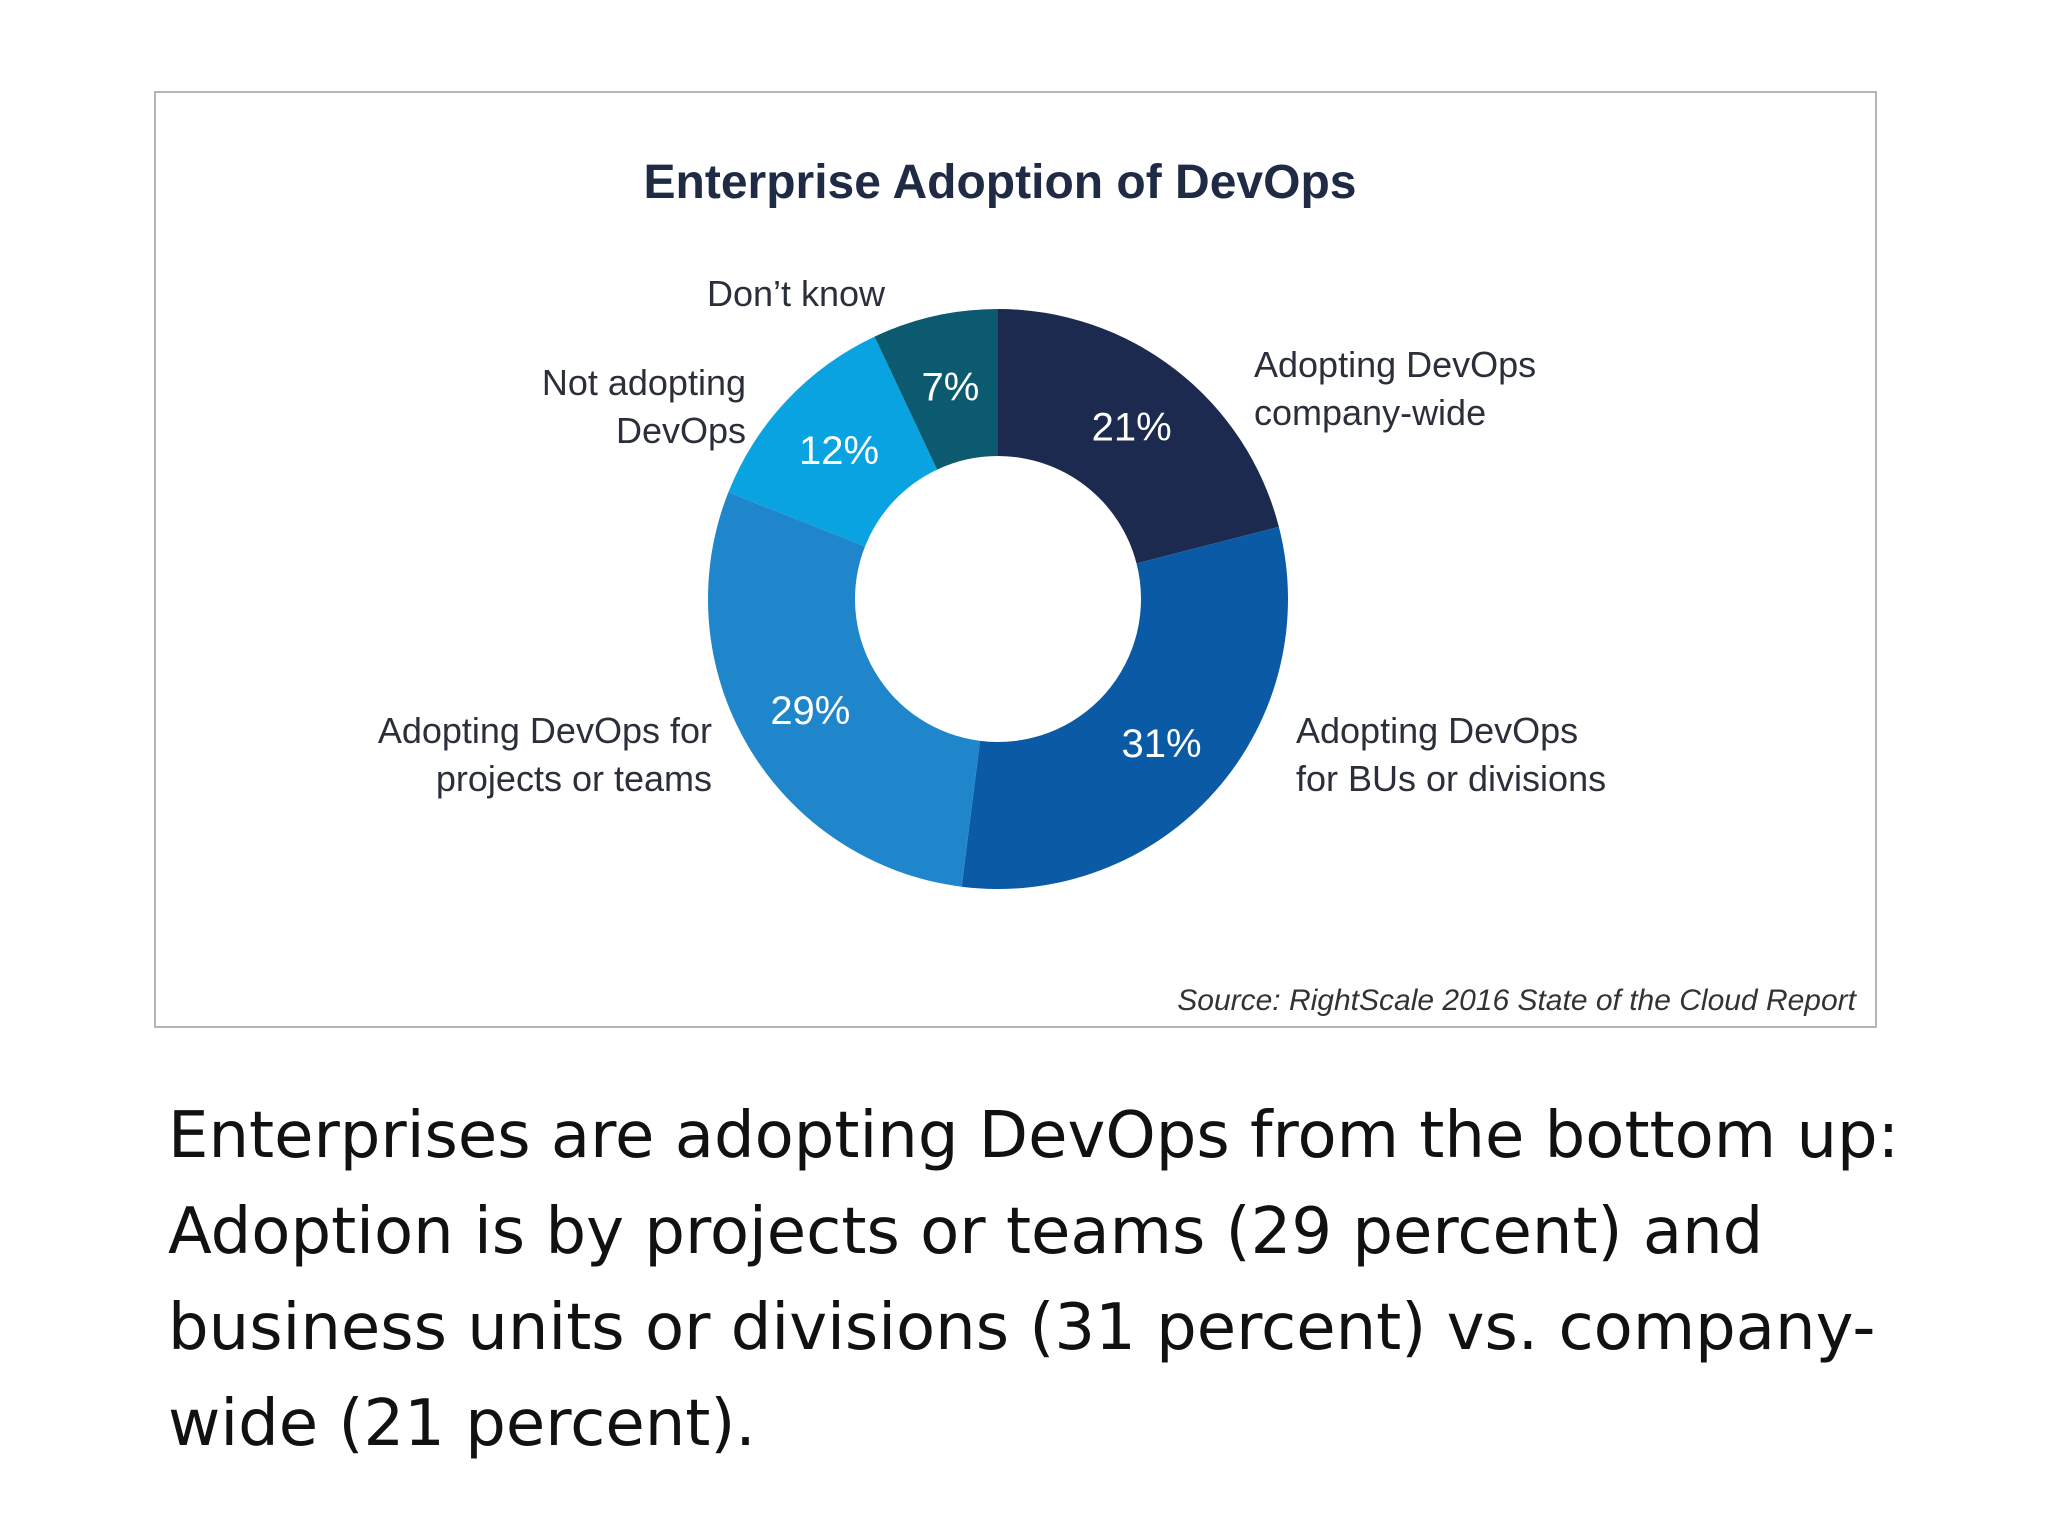 The width and height of the screenshot is (2048, 1536). What do you see at coordinates (796, 293) in the screenshot?
I see `category-label-5: Don’t know` at bounding box center [796, 293].